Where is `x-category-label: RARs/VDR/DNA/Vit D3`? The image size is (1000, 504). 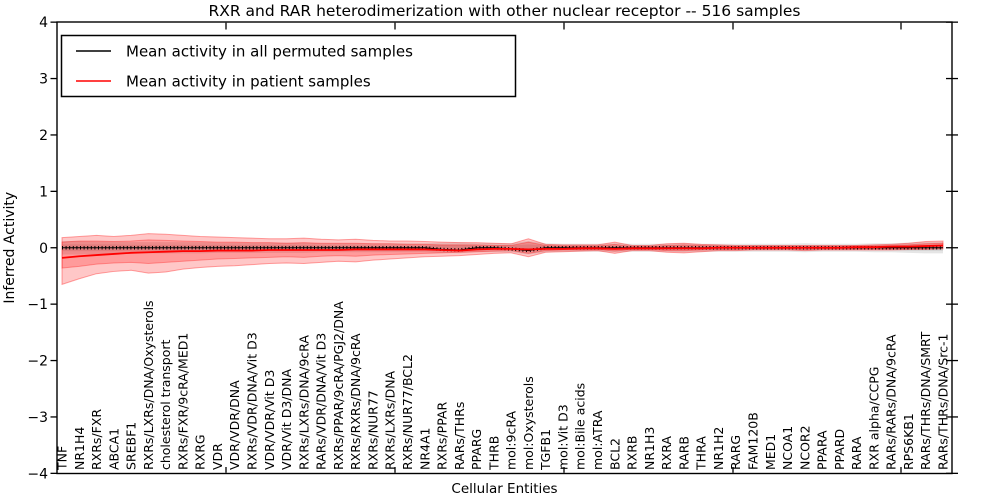
x-category-label: RARs/VDR/DNA/Vit D3 is located at coordinates (321, 401).